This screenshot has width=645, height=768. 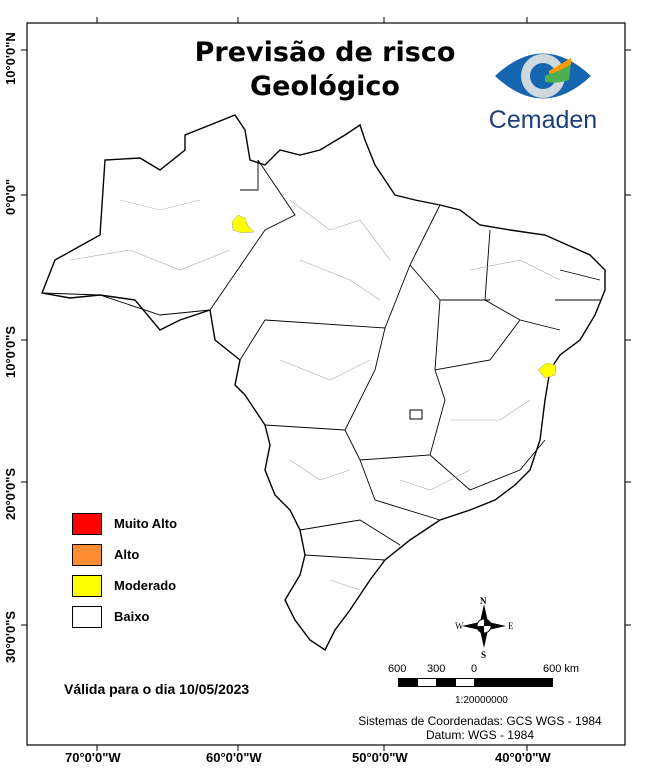 What do you see at coordinates (484, 626) in the screenshot?
I see `compass-rose` at bounding box center [484, 626].